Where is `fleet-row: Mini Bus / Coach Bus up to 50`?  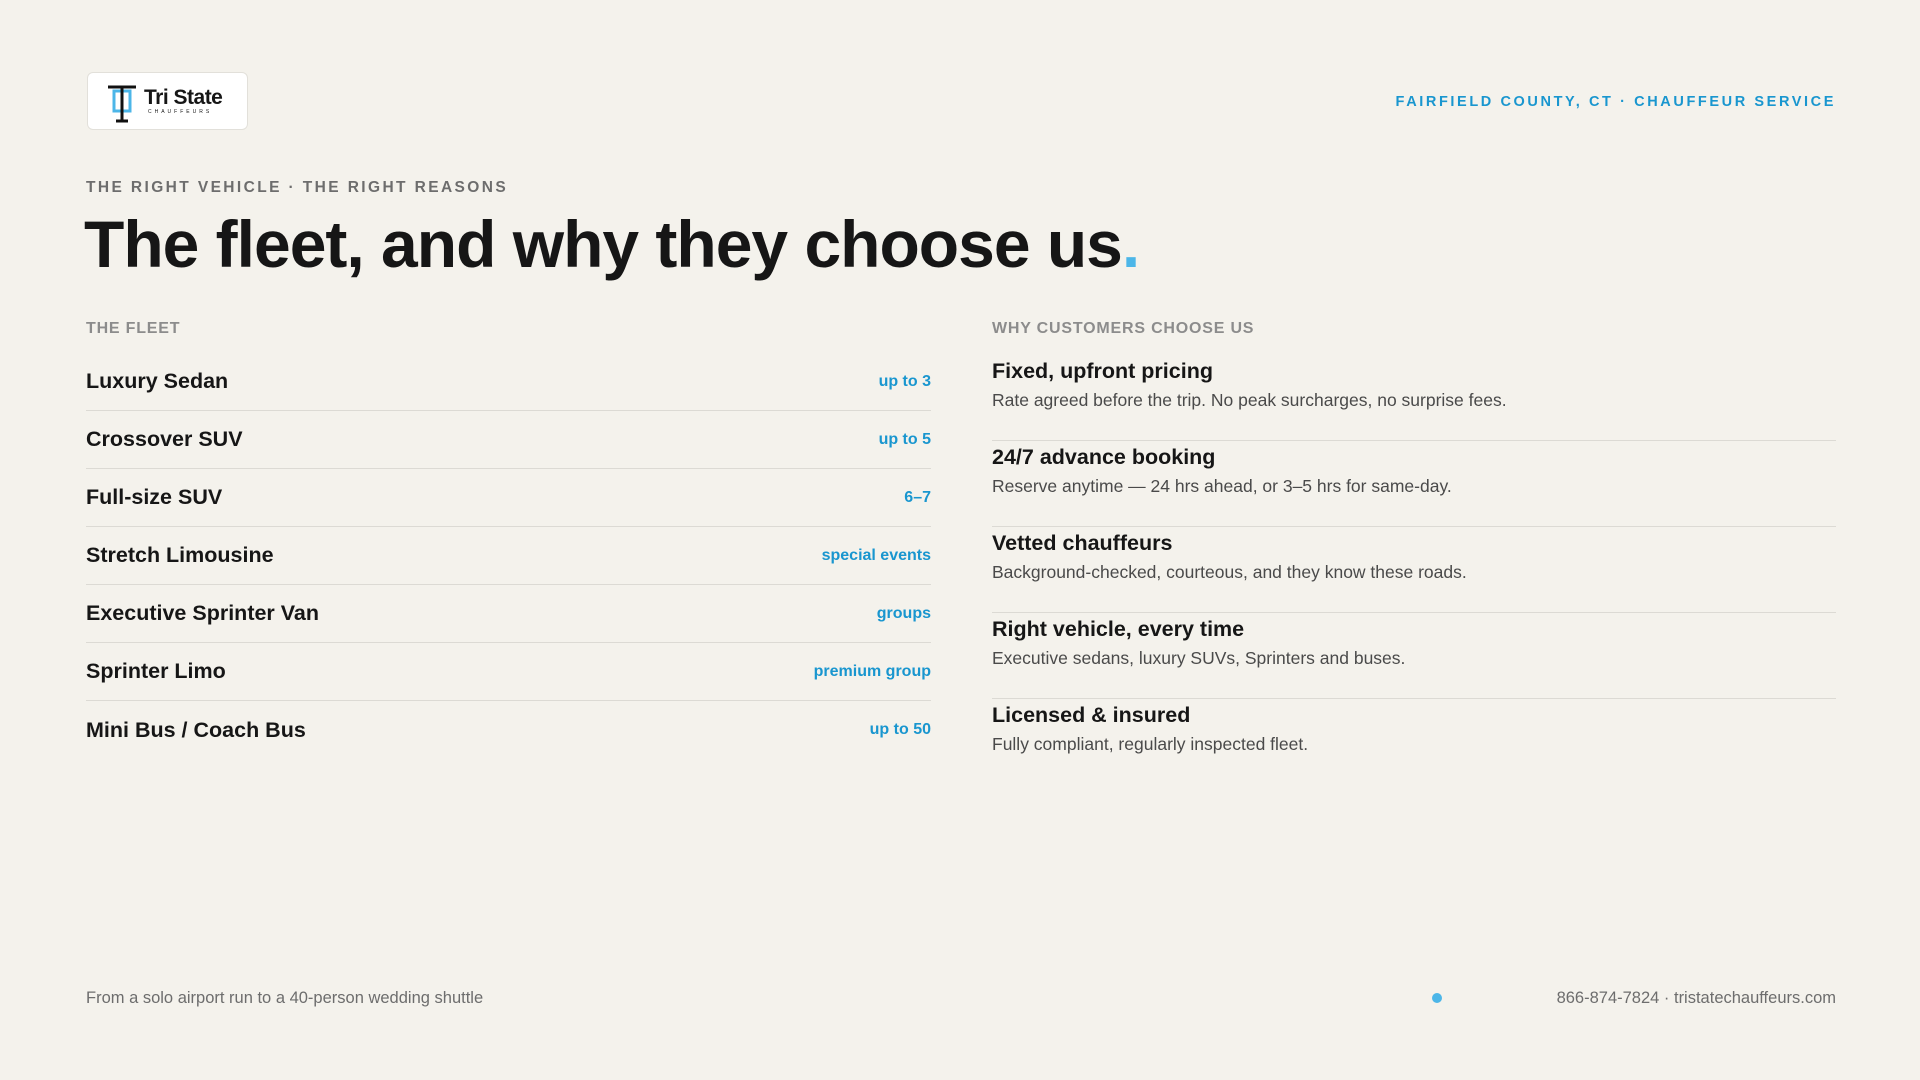
fleet-row: Mini Bus / Coach Bus up to 50 is located at coordinates (508, 730).